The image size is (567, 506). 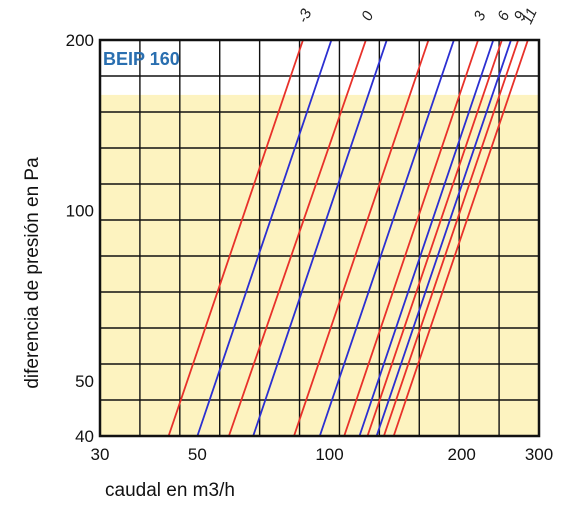 I want to click on x-axis-label: caudal en m3/h, so click(x=170, y=490).